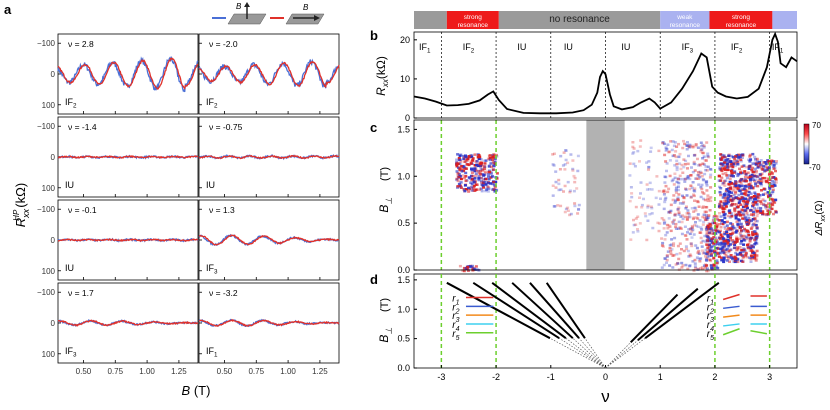 Image resolution: width=830 pixels, height=410 pixels. I want to click on y-tick-label: 100, so click(49, 105).